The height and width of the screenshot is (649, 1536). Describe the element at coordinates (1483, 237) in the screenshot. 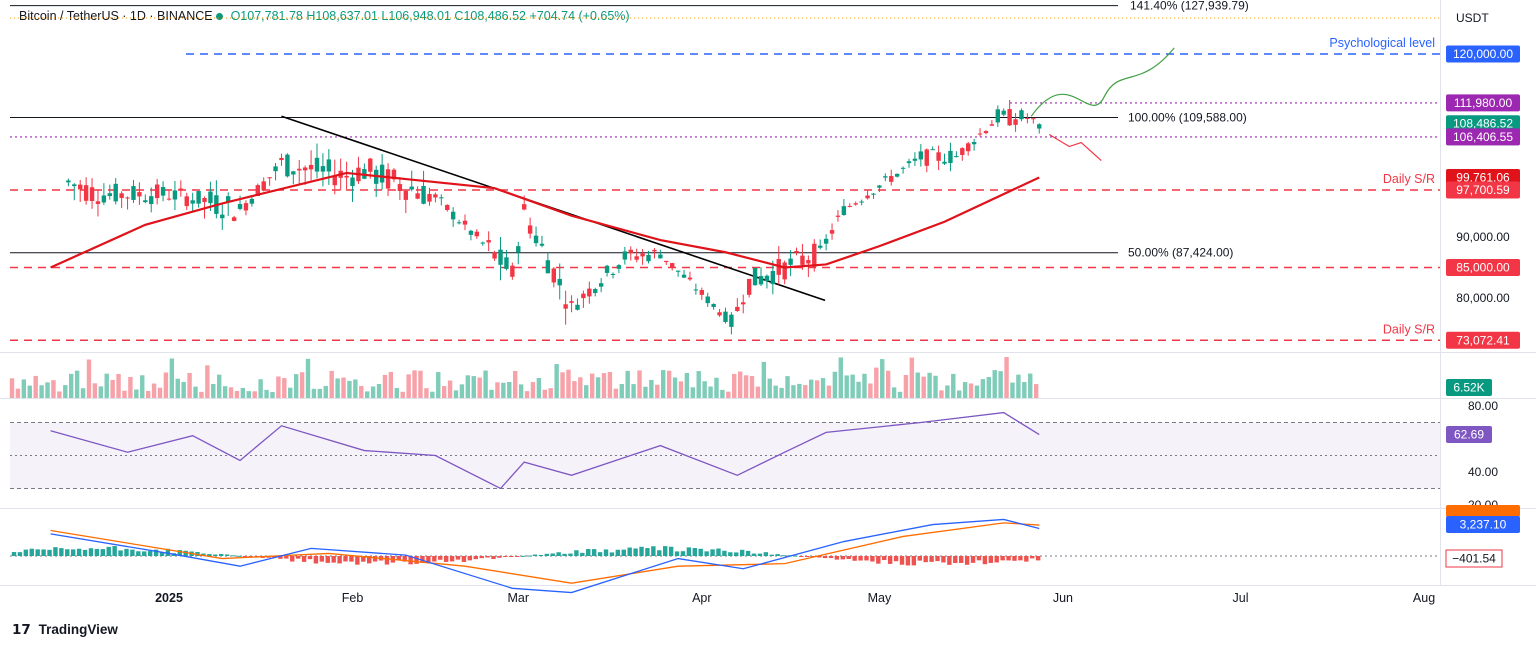

I see `price-axis-label: 90,000.00` at that location.